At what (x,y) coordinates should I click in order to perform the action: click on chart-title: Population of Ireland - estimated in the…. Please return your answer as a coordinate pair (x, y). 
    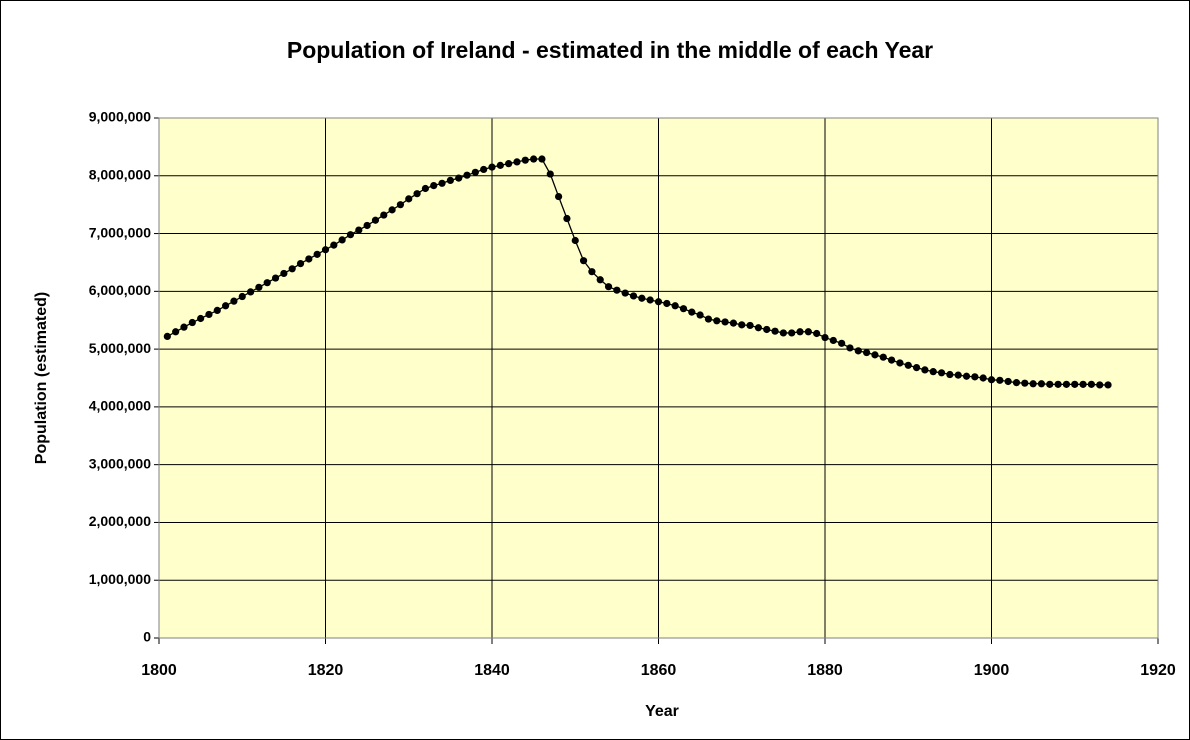
    Looking at the image, I should click on (610, 50).